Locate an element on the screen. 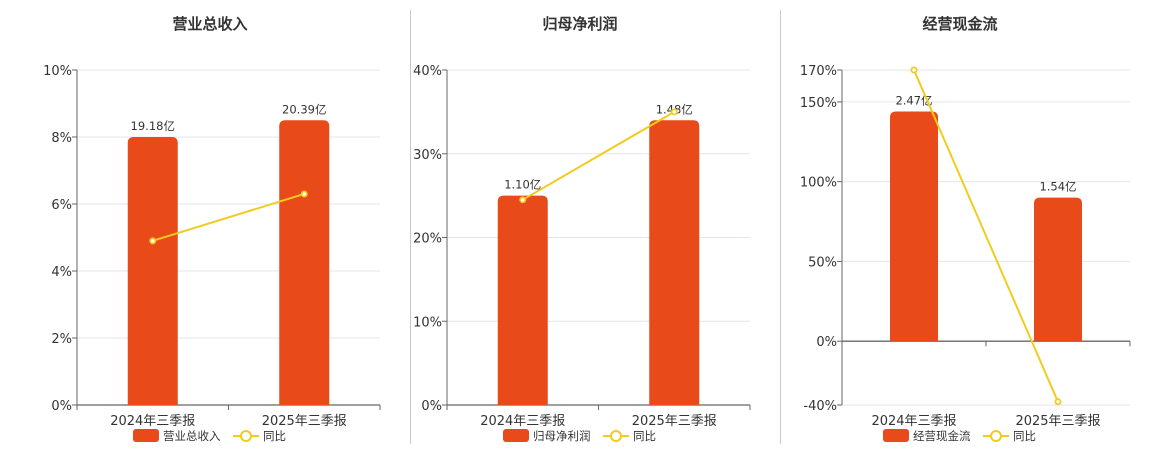 The width and height of the screenshot is (1160, 450). legend-bar-label: 营业总收入 is located at coordinates (192, 436).